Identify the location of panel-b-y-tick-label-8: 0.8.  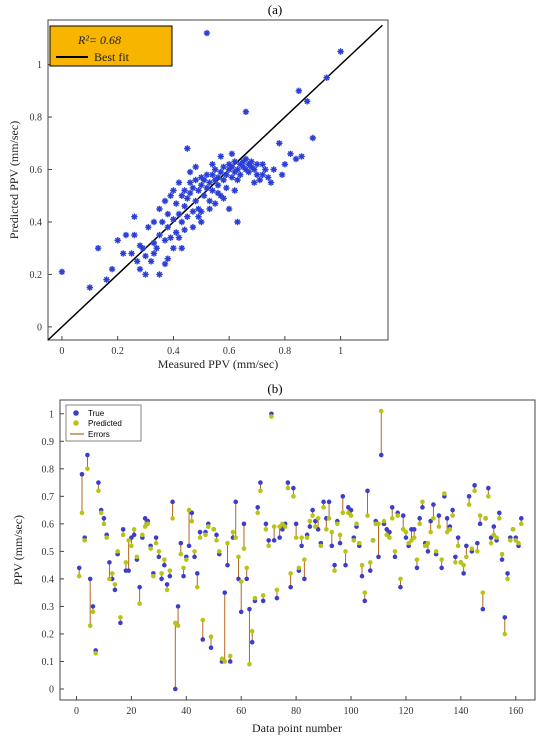
(48, 469).